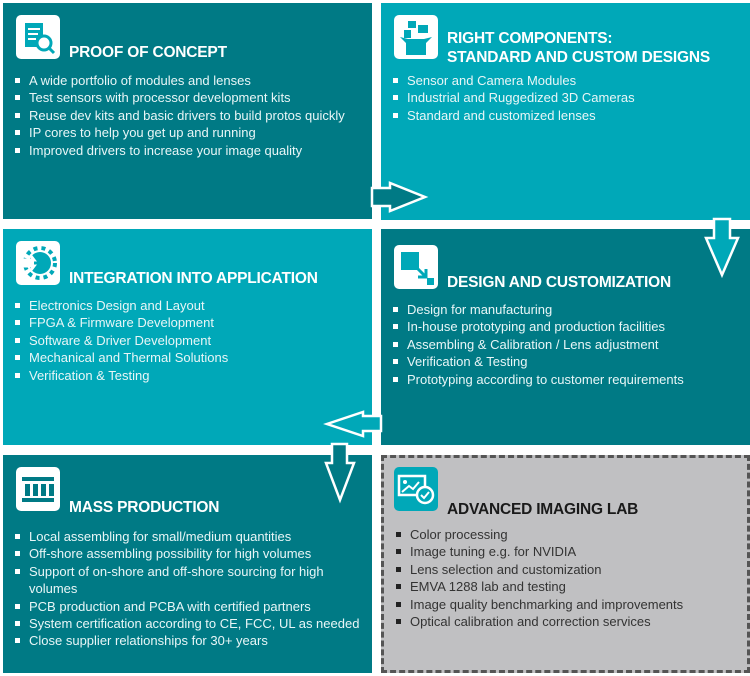 This screenshot has height=676, width=750. I want to click on list-item: Standard and customized lenses, so click(513, 115).